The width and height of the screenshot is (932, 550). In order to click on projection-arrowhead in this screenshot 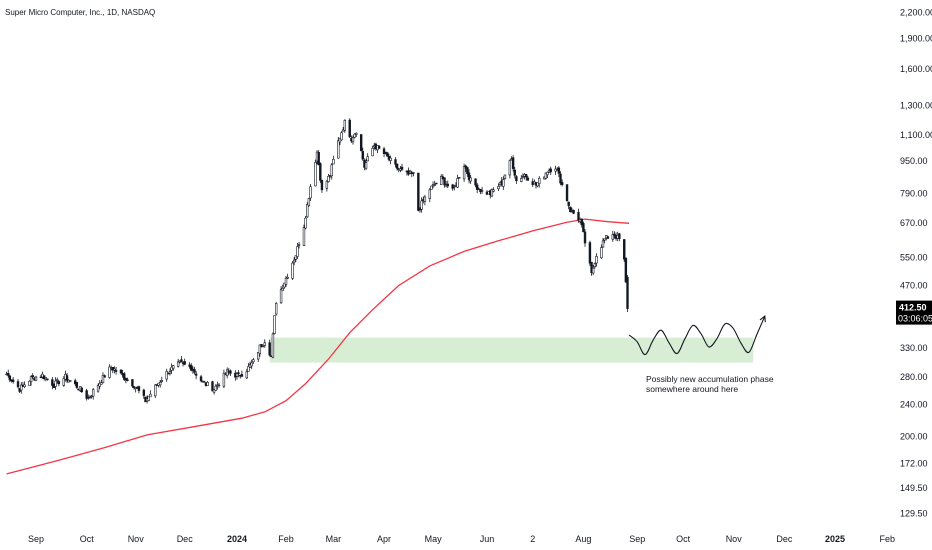, I will do `click(762, 319)`.